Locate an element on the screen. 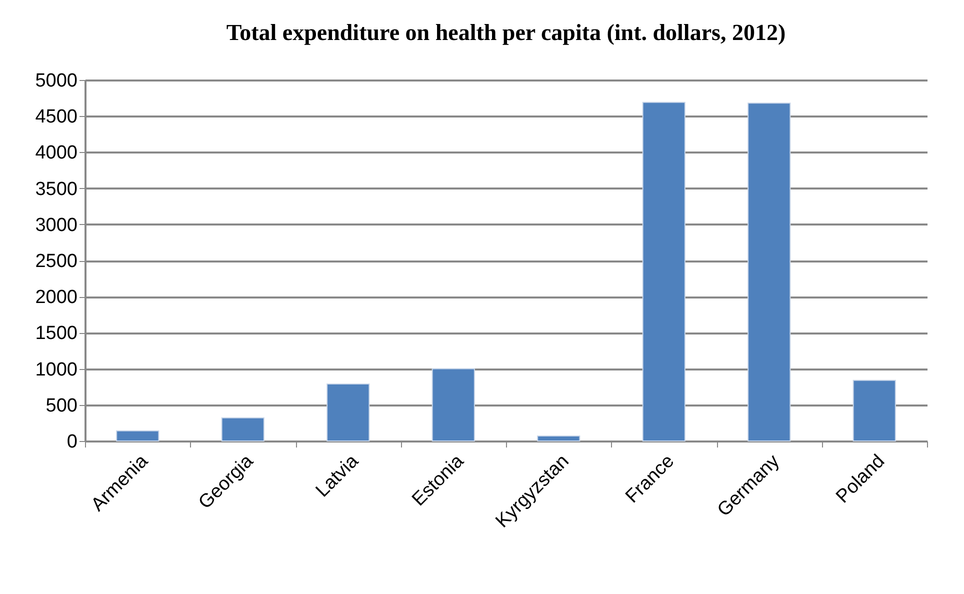 Image resolution: width=964 pixels, height=594 pixels. y-tick-label: 3000 is located at coordinates (56, 225).